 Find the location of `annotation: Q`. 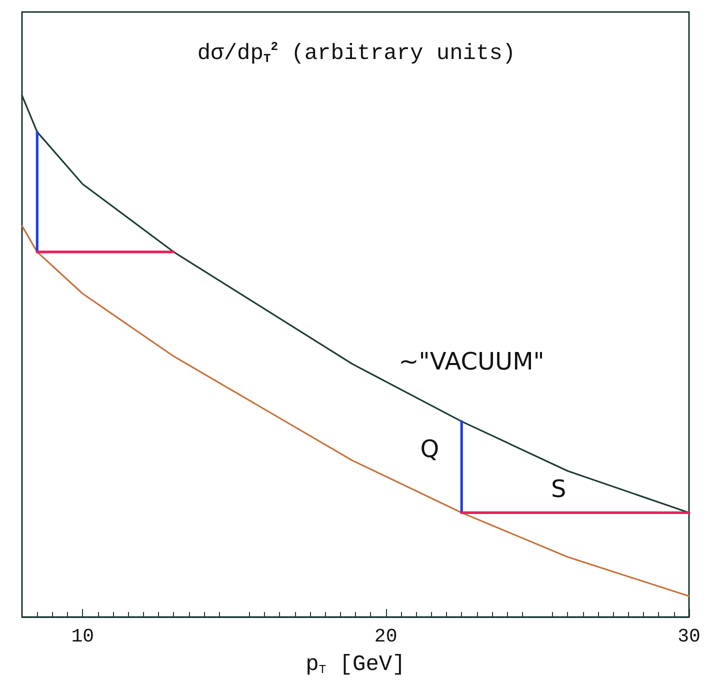

annotation: Q is located at coordinates (430, 448).